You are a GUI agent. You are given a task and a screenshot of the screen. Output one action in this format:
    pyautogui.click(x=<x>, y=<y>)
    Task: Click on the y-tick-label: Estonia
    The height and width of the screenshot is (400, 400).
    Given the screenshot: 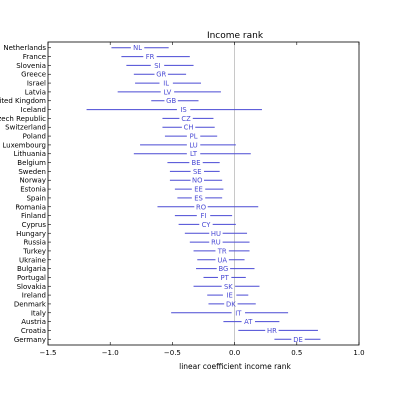 What is the action you would take?
    pyautogui.click(x=33, y=190)
    